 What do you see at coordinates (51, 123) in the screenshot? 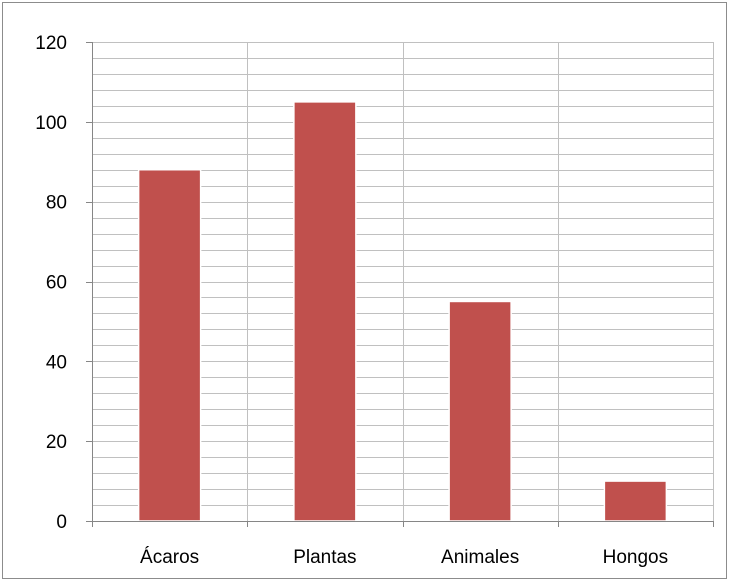
I see `y-tick-label: 100` at bounding box center [51, 123].